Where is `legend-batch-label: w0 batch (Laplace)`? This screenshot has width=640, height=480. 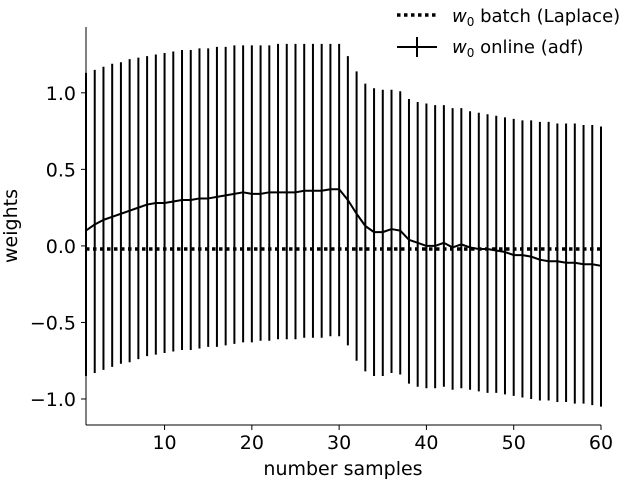
legend-batch-label: w0 batch (Laplace) is located at coordinates (536, 17).